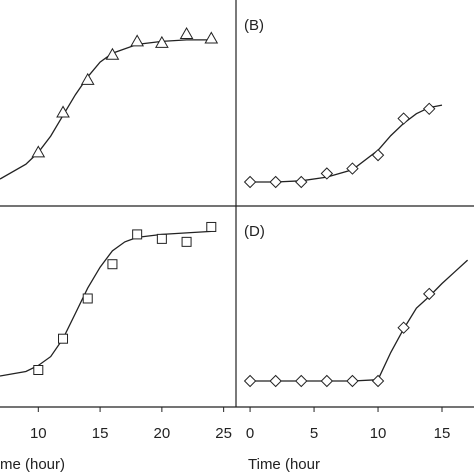  Describe the element at coordinates (106, 109) in the screenshot. I see `fit-curve-a` at that location.